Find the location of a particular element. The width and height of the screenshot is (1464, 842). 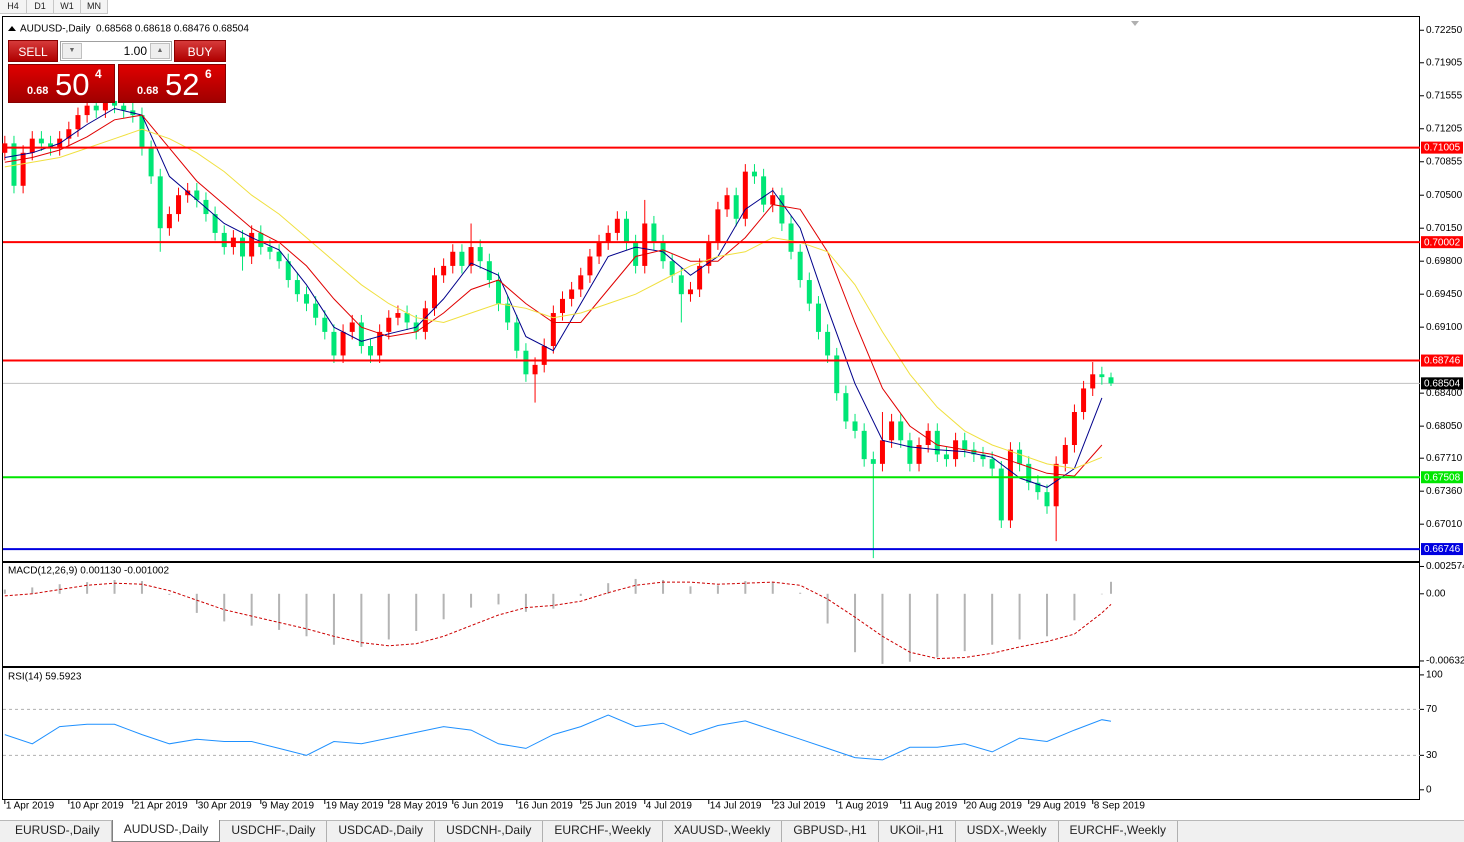

timeframe-toolbar: H4 D1 W1 MN is located at coordinates (54, 7).